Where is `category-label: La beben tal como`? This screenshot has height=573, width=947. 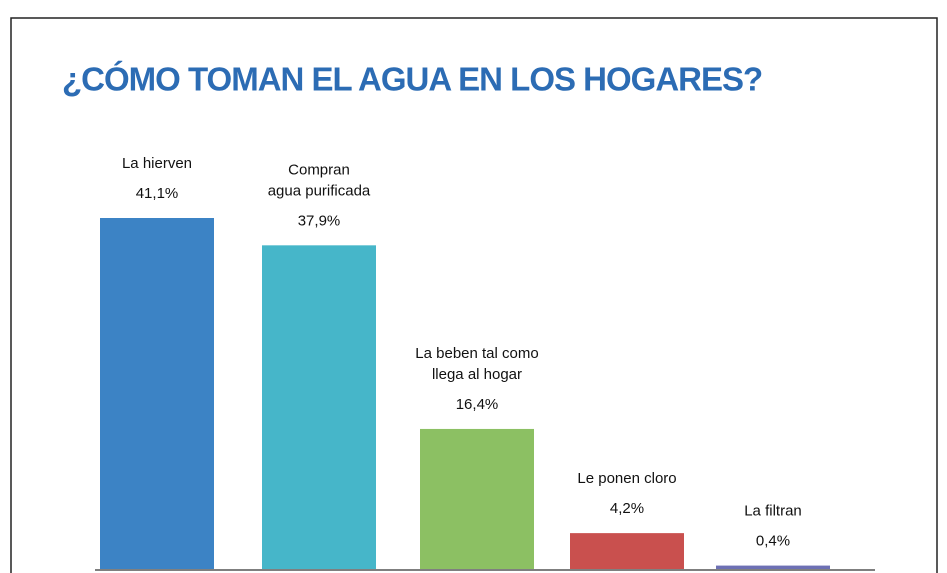 category-label: La beben tal como is located at coordinates (476, 353).